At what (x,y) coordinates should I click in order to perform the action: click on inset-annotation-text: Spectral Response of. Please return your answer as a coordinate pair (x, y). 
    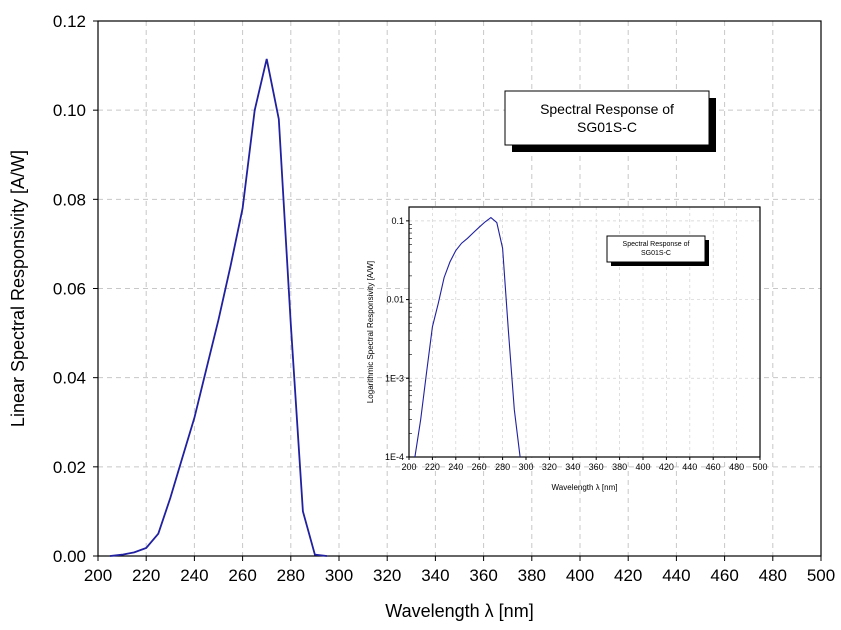
    Looking at the image, I should click on (656, 244).